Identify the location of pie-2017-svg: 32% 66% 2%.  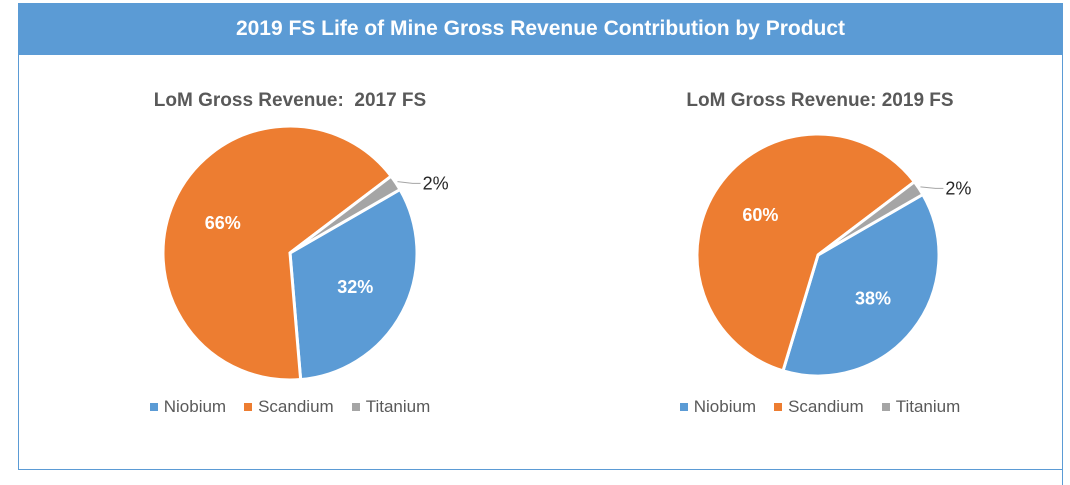
(305, 253).